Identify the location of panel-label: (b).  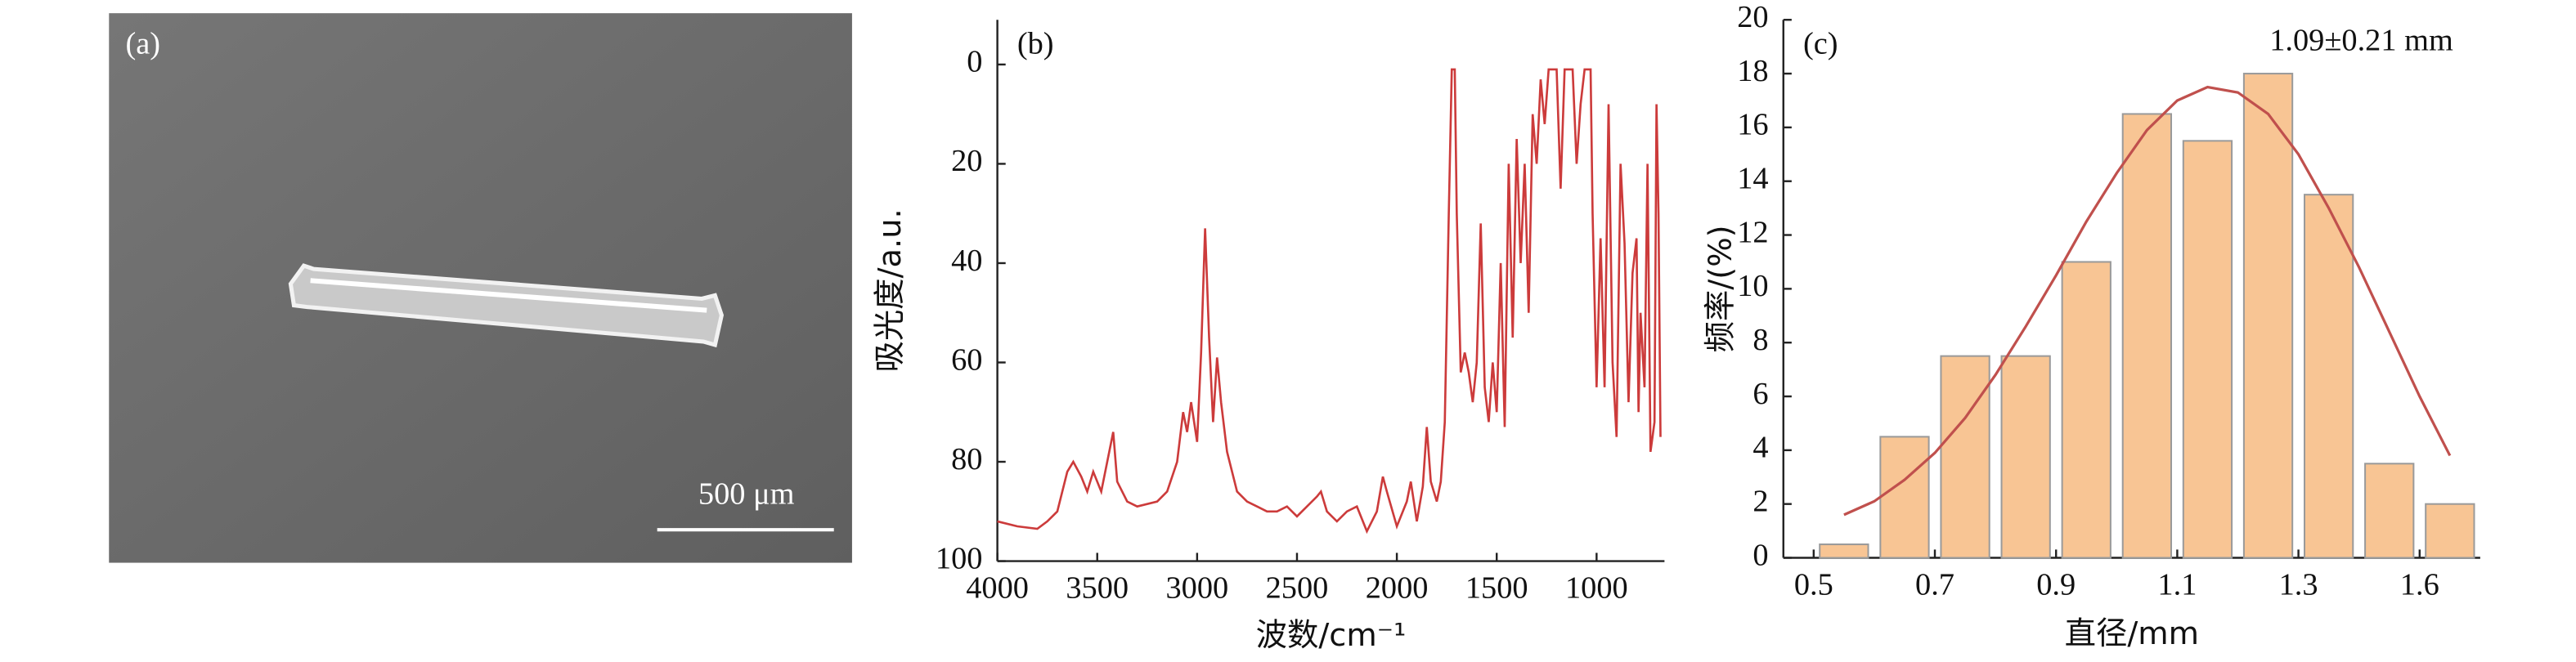
(1035, 43).